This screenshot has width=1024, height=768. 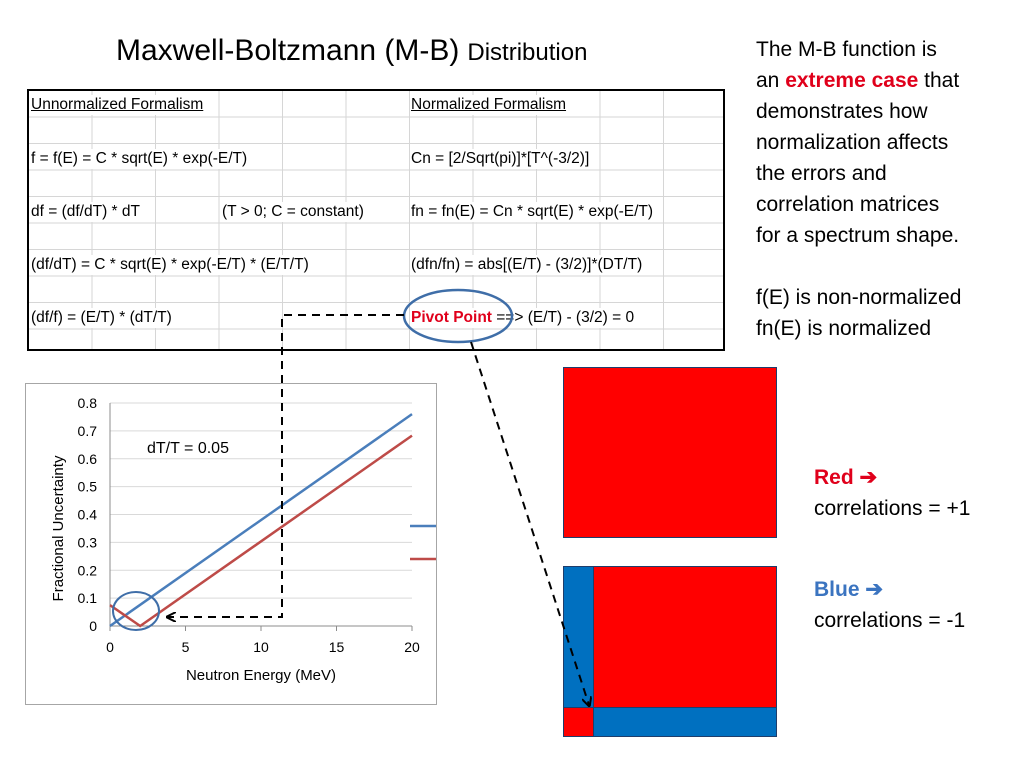 What do you see at coordinates (846, 49) in the screenshot?
I see `note-line: The M-B function is` at bounding box center [846, 49].